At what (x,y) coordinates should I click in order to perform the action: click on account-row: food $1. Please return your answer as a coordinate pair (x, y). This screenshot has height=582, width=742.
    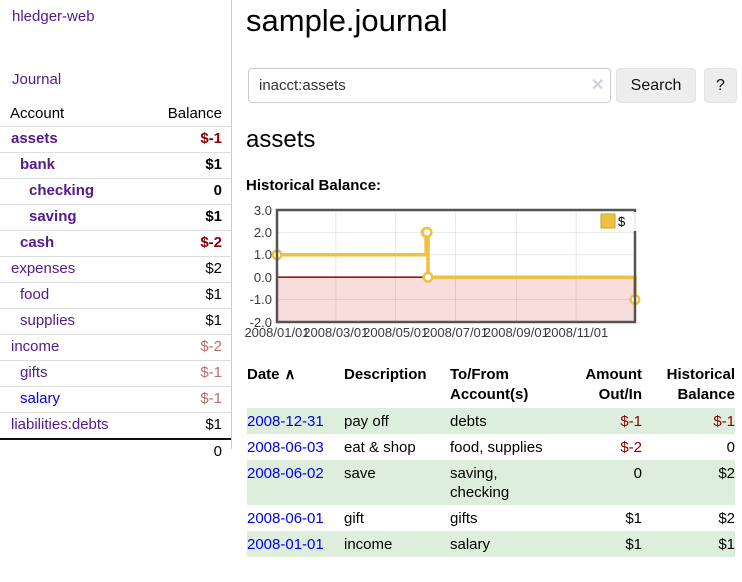
    Looking at the image, I should click on (115, 295).